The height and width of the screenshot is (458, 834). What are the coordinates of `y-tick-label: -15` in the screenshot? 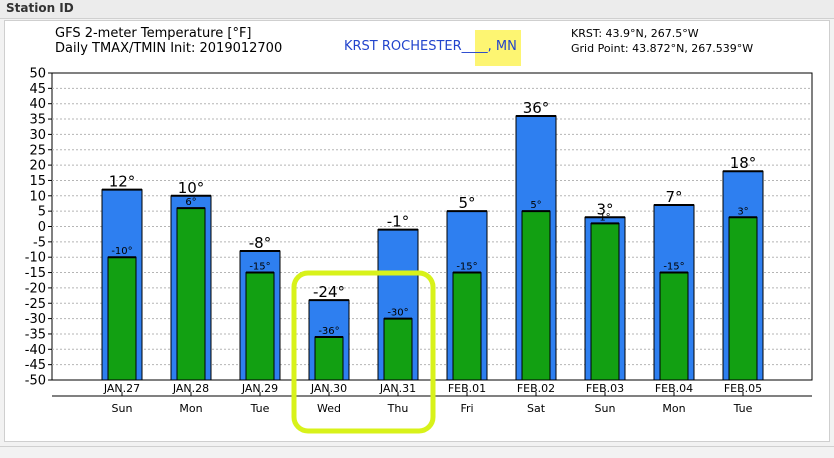 It's located at (35, 273).